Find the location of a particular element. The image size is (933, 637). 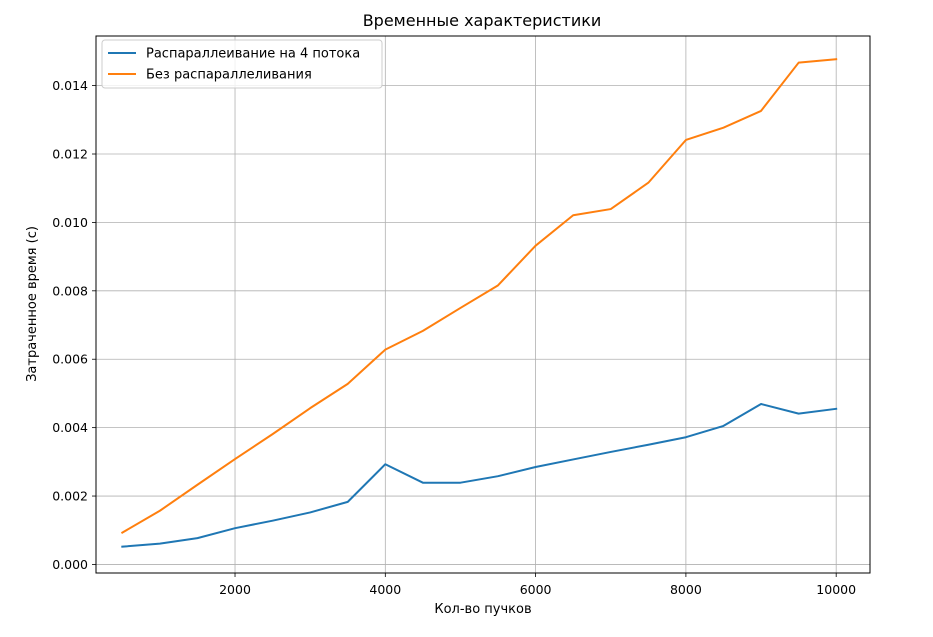

y-tick-label: 0.004 is located at coordinates (70, 427).